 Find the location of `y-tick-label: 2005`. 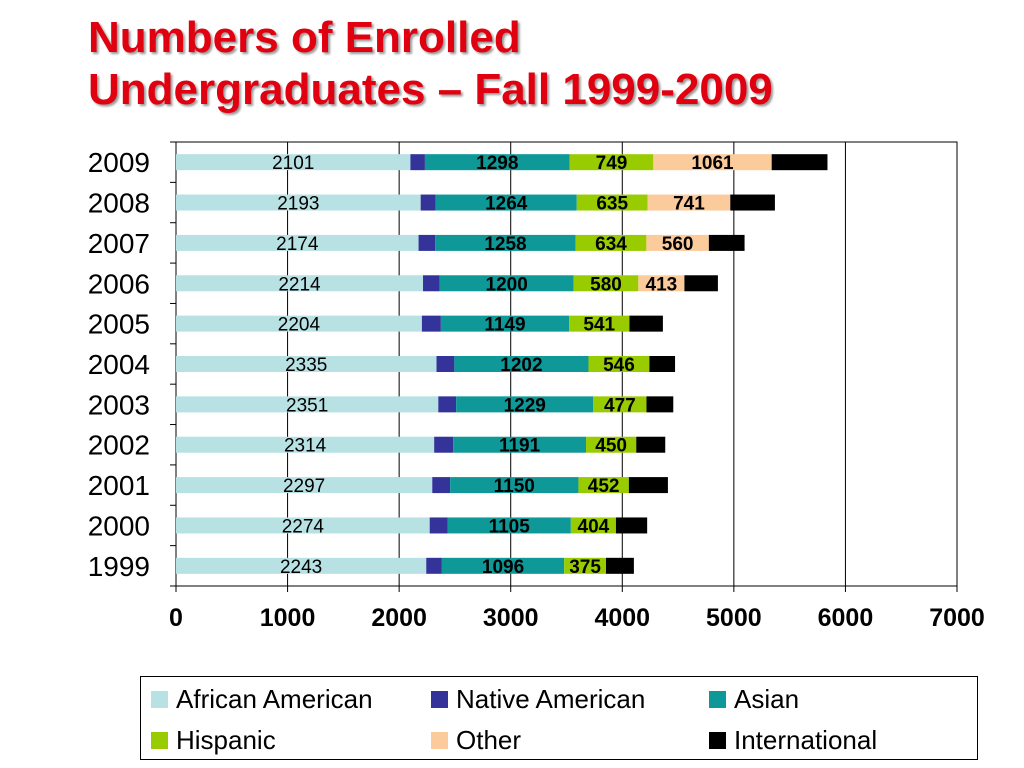

y-tick-label: 2005 is located at coordinates (119, 324).